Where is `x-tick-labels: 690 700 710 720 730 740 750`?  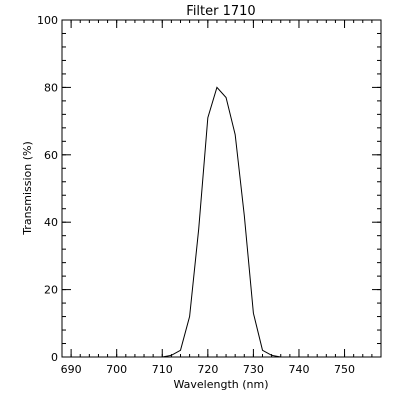 x-tick-labels: 690 700 710 720 730 740 750 is located at coordinates (208, 369).